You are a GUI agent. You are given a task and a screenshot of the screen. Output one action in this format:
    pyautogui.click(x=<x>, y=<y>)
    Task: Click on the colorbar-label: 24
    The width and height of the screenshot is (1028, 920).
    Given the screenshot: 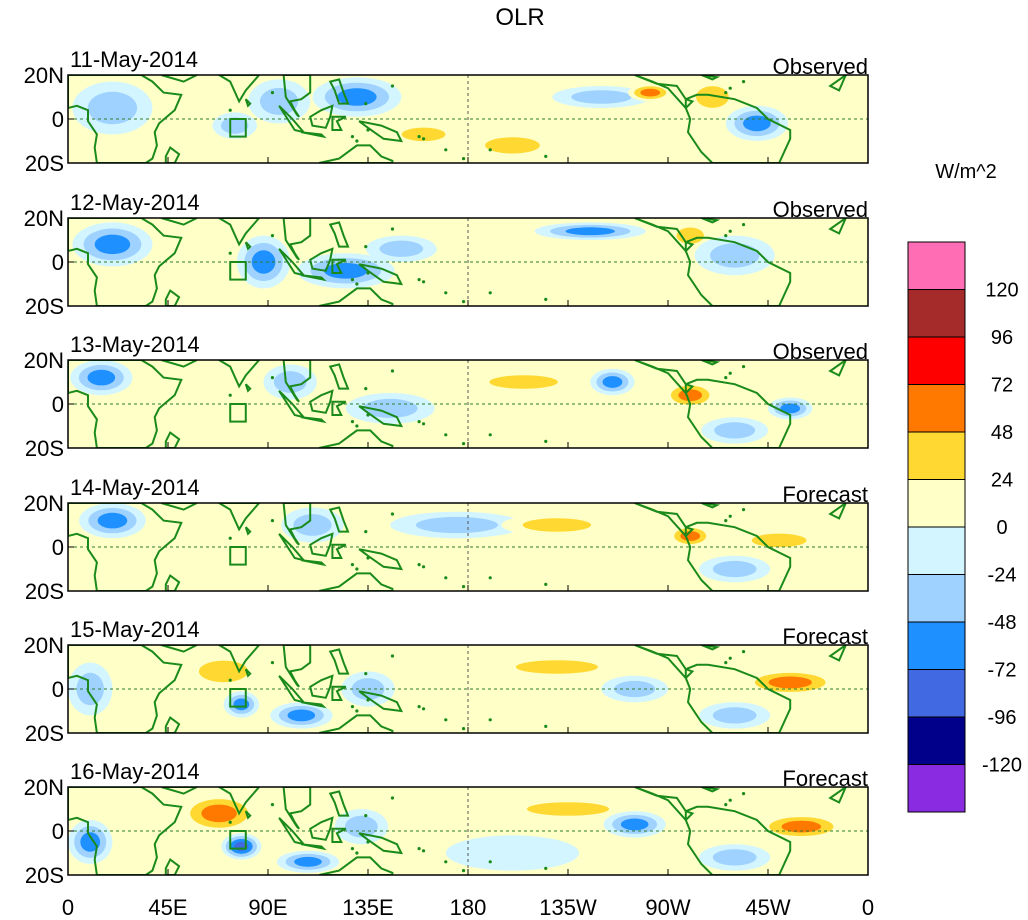 What is the action you would take?
    pyautogui.click(x=1002, y=481)
    